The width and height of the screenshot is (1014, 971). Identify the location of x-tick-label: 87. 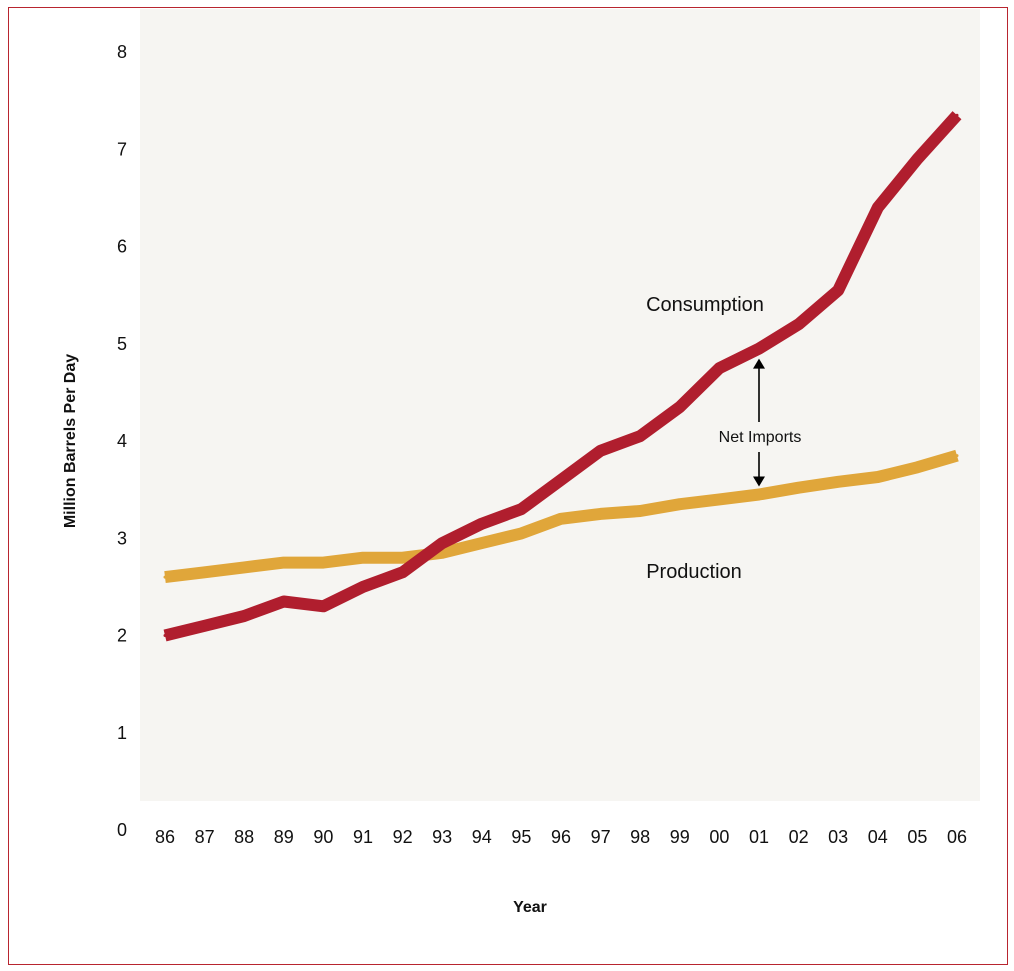
(205, 837).